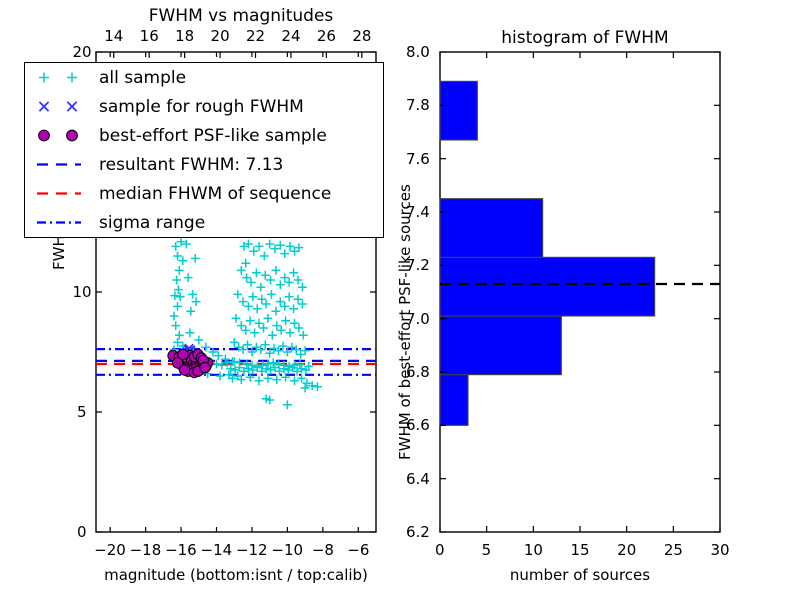 Image resolution: width=800 pixels, height=600 pixels. What do you see at coordinates (418, 425) in the screenshot?
I see `right-y-tick-label: 6.6` at bounding box center [418, 425].